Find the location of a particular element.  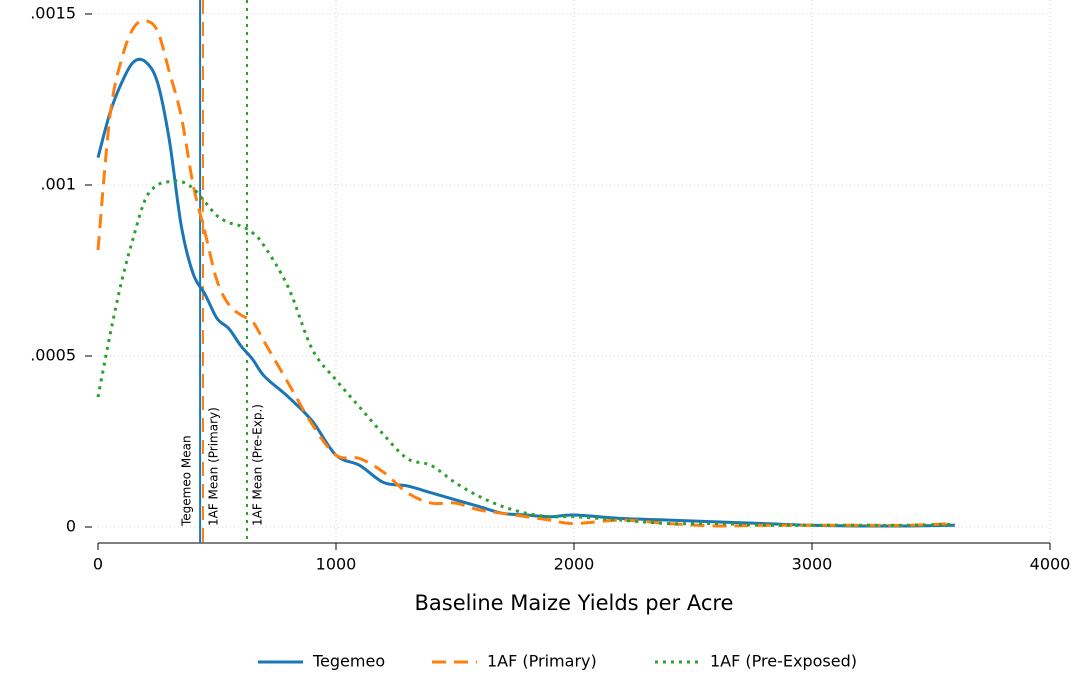

legend-label: 1AF (Primary) is located at coordinates (542, 661).